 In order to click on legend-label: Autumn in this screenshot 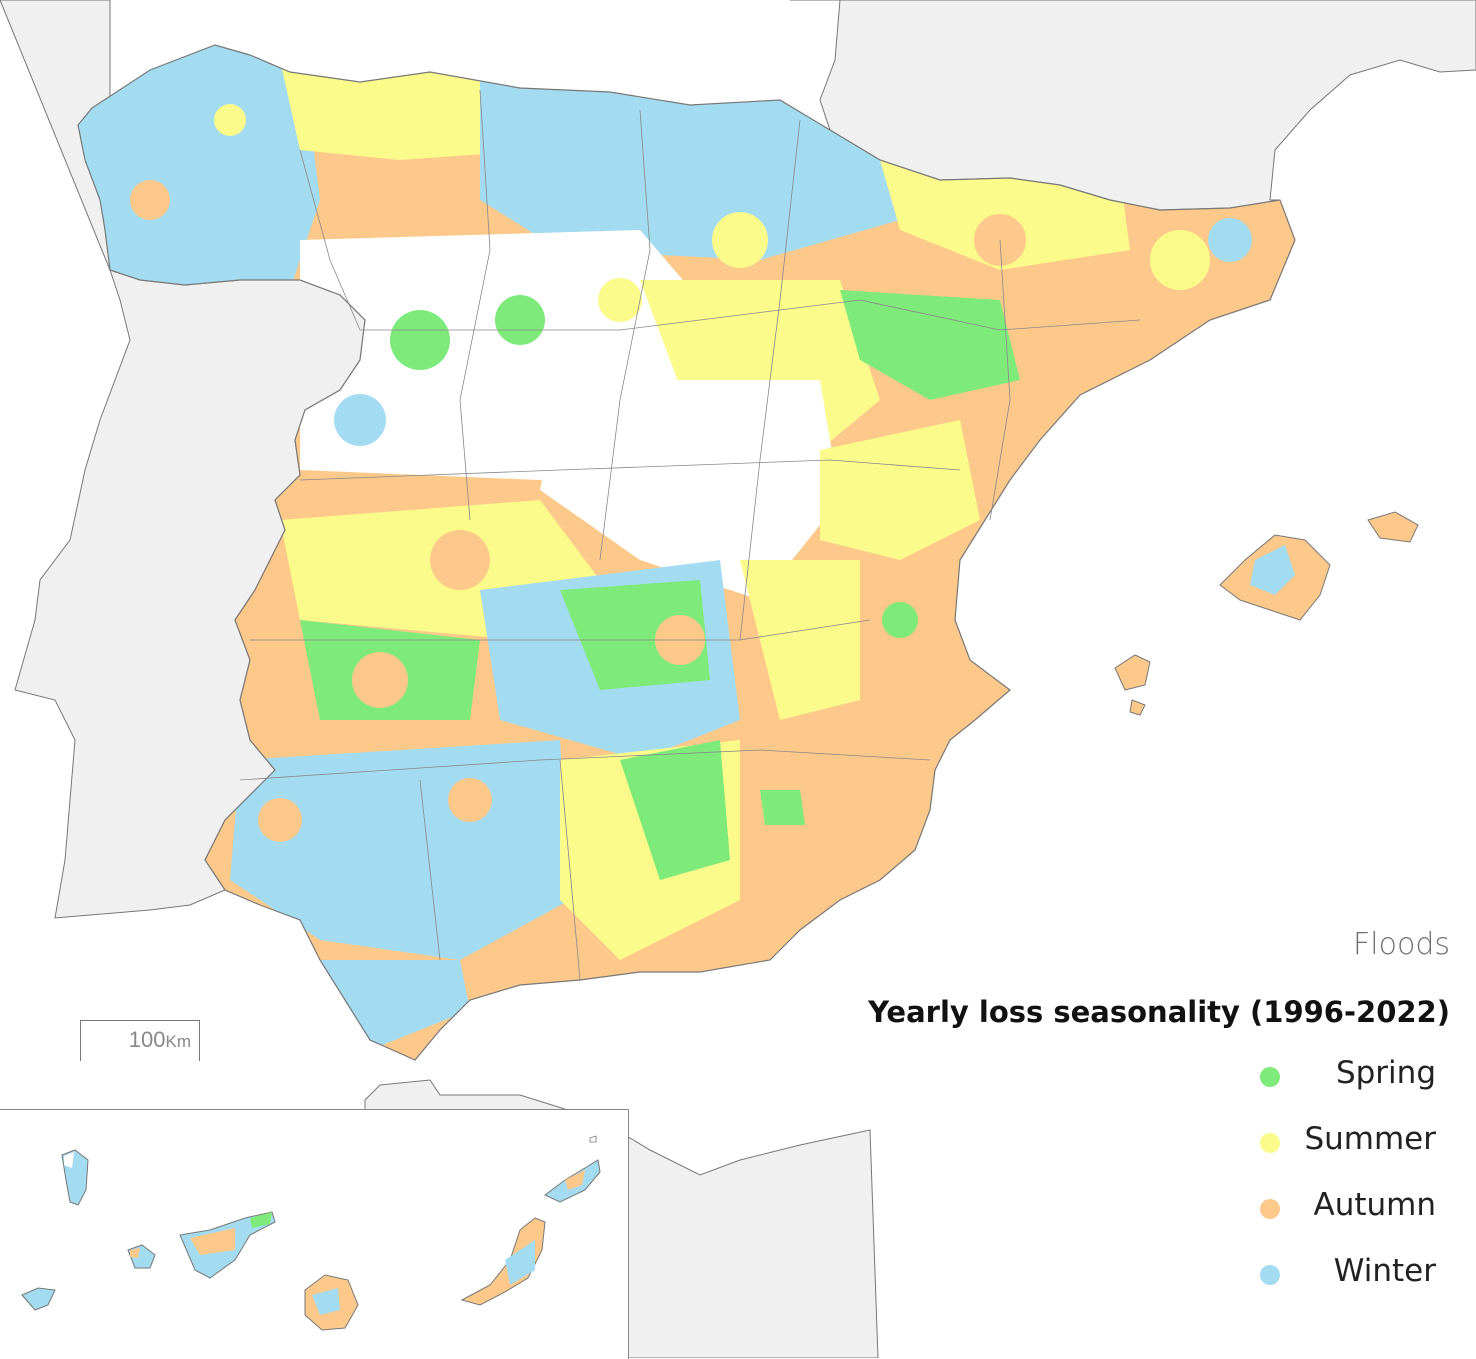, I will do `click(1374, 1205)`.